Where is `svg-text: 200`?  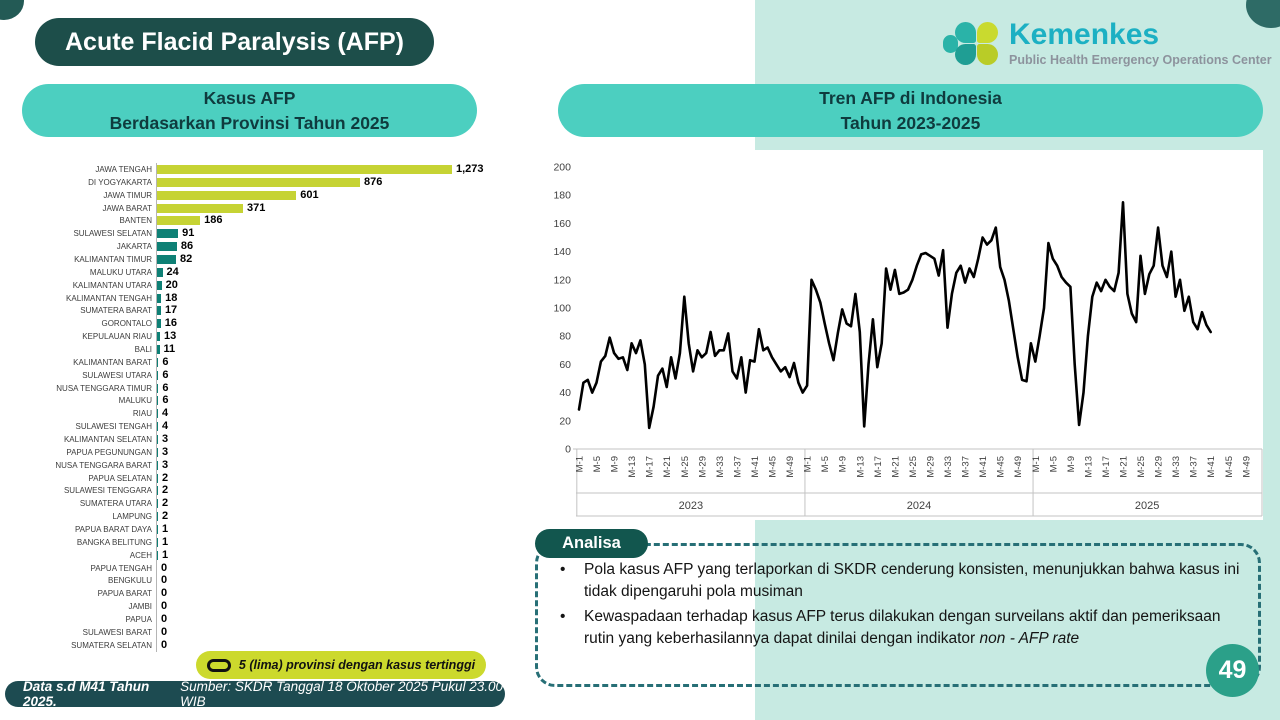
svg-text: 200 is located at coordinates (562, 168).